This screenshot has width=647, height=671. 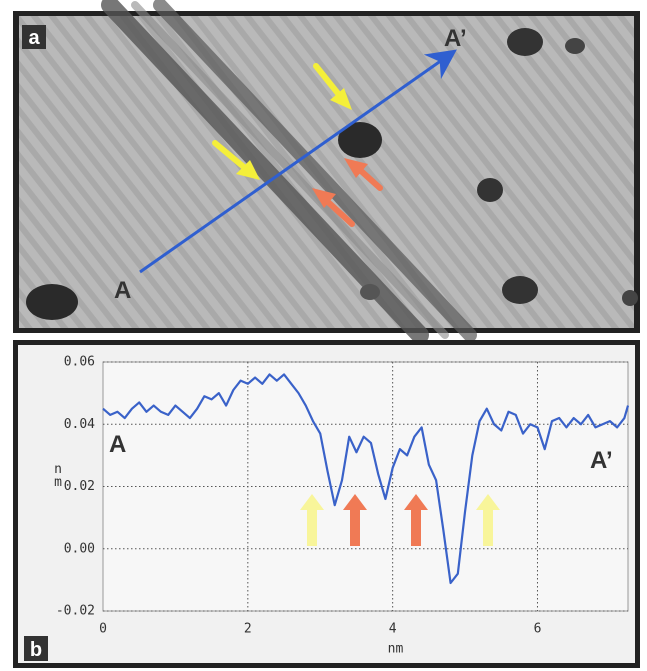 I want to click on y-tick-label: 0.00, so click(x=79, y=548).